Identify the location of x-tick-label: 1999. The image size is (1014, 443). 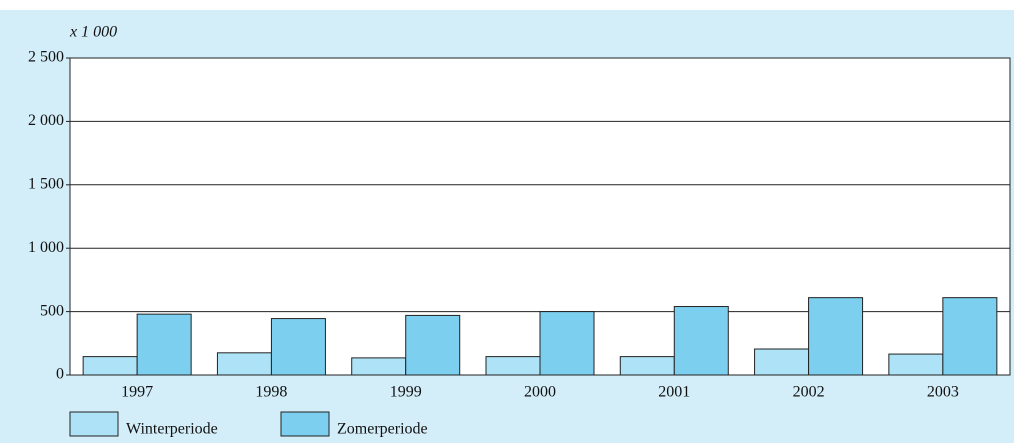
(406, 392).